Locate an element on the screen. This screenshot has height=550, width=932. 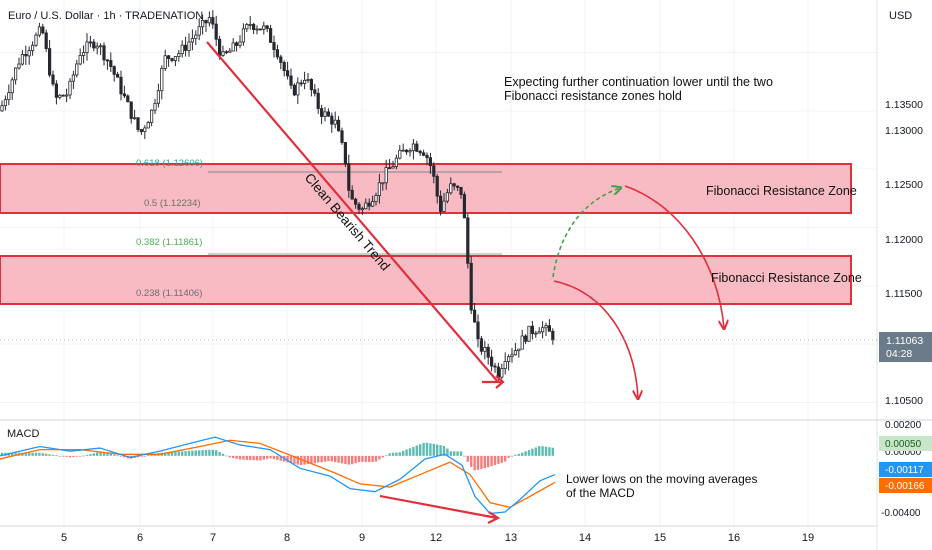
macd-label: MACD is located at coordinates (23, 434).